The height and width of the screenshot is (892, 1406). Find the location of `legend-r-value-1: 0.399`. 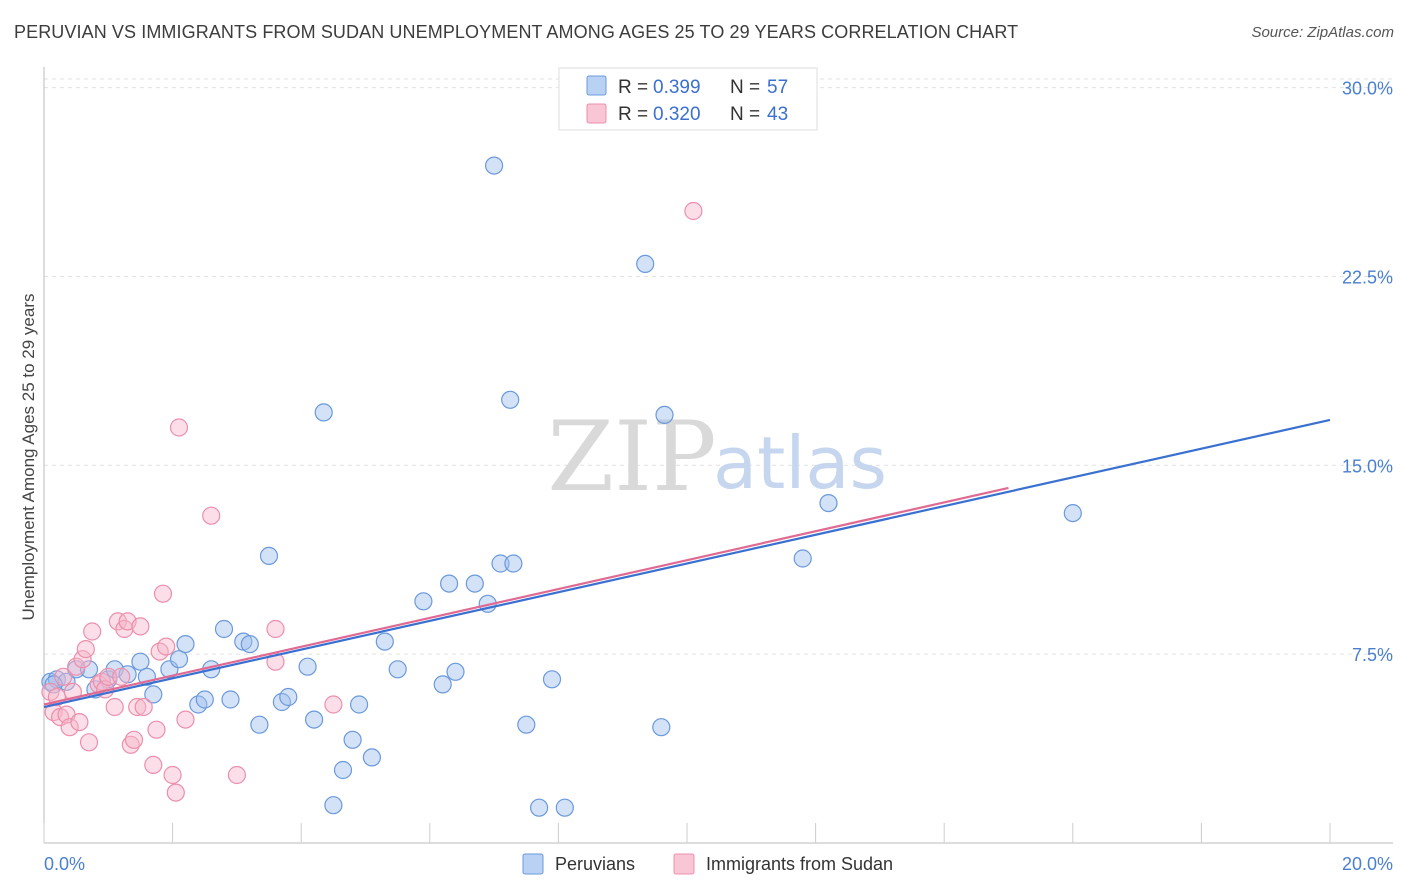

legend-r-value-1: 0.399 is located at coordinates (677, 87).